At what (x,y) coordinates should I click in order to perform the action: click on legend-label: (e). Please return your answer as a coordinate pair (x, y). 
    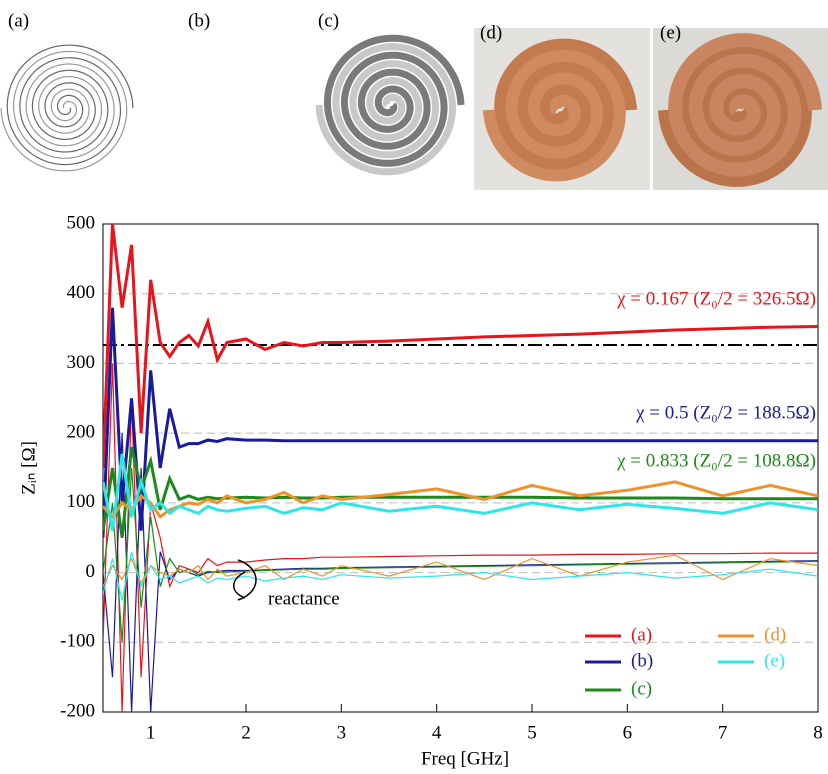
    Looking at the image, I should click on (774, 660).